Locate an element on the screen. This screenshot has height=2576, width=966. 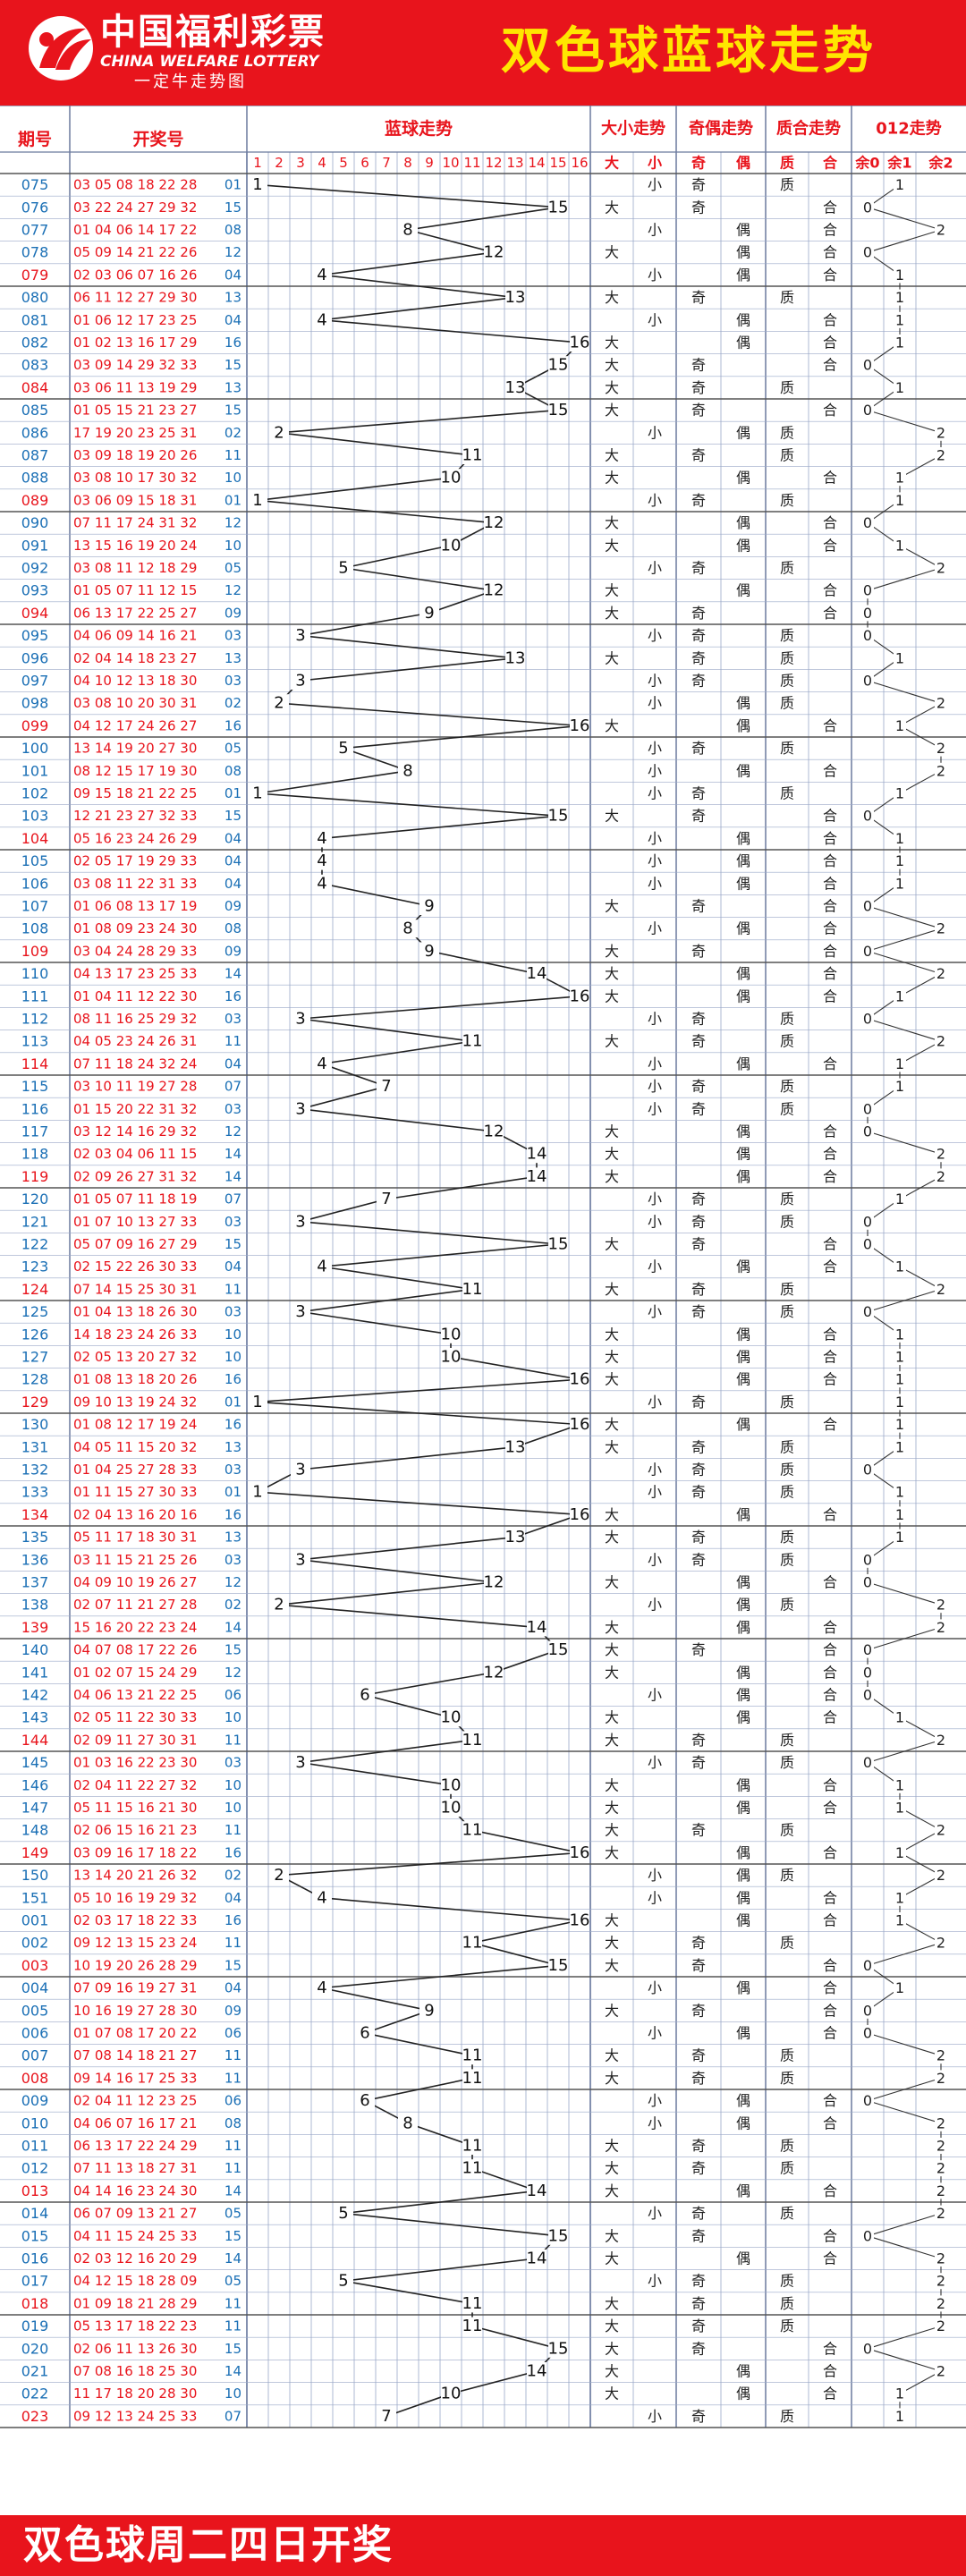
blue-number-cell: 16 is located at coordinates (233, 1514).